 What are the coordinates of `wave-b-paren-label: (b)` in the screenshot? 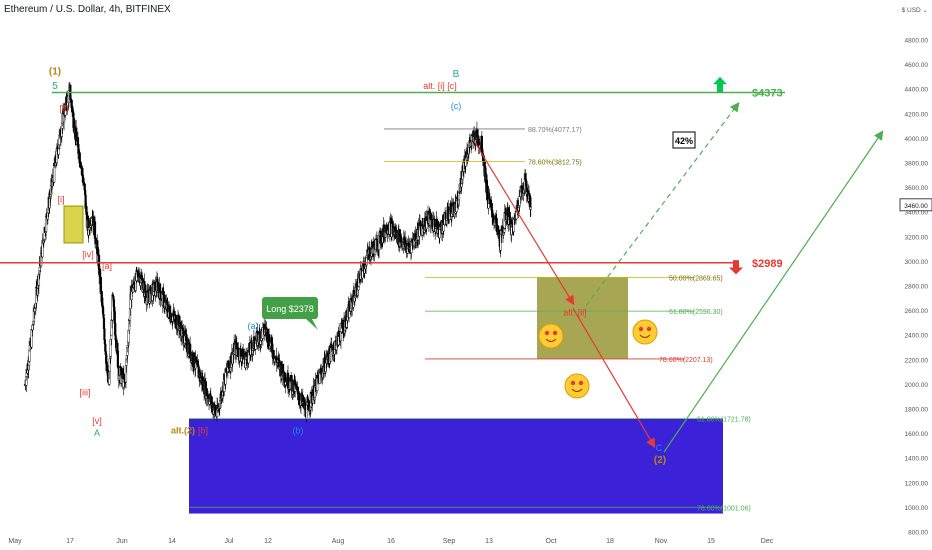 It's located at (298, 431).